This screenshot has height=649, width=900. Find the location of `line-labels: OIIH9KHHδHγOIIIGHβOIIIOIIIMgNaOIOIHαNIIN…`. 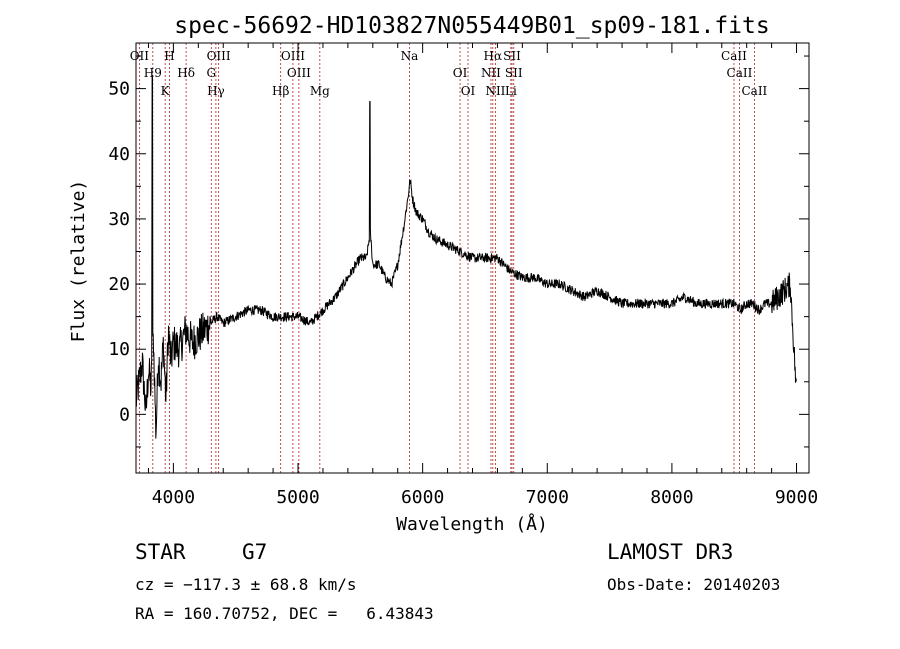

line-labels: OIIH9KHHδHγOIIIGHβOIIIOIIIMgNaOIOIHαNIIN… is located at coordinates (449, 73).